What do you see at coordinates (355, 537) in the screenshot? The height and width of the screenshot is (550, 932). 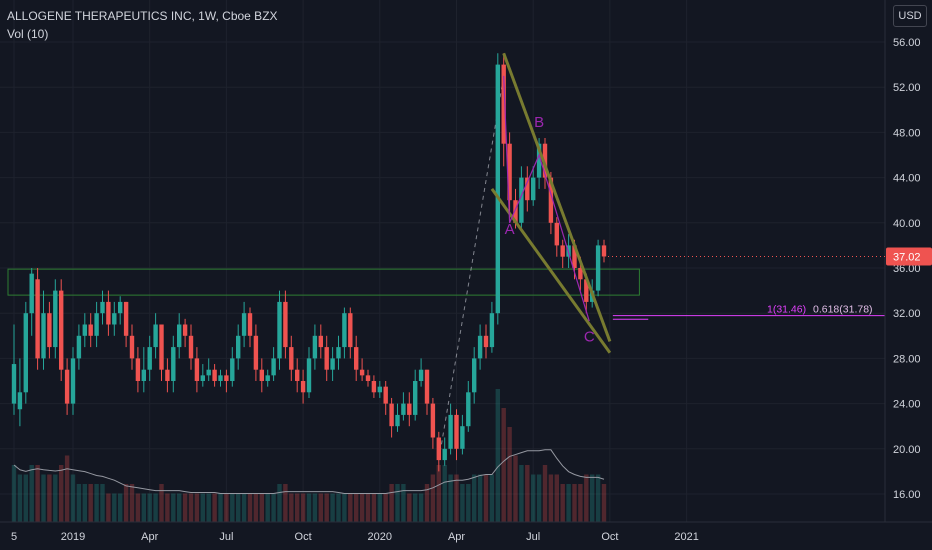 I see `time-axis: 5 2019 Apr Jul Oct 2020 Apr Jul Oct 2021` at bounding box center [355, 537].